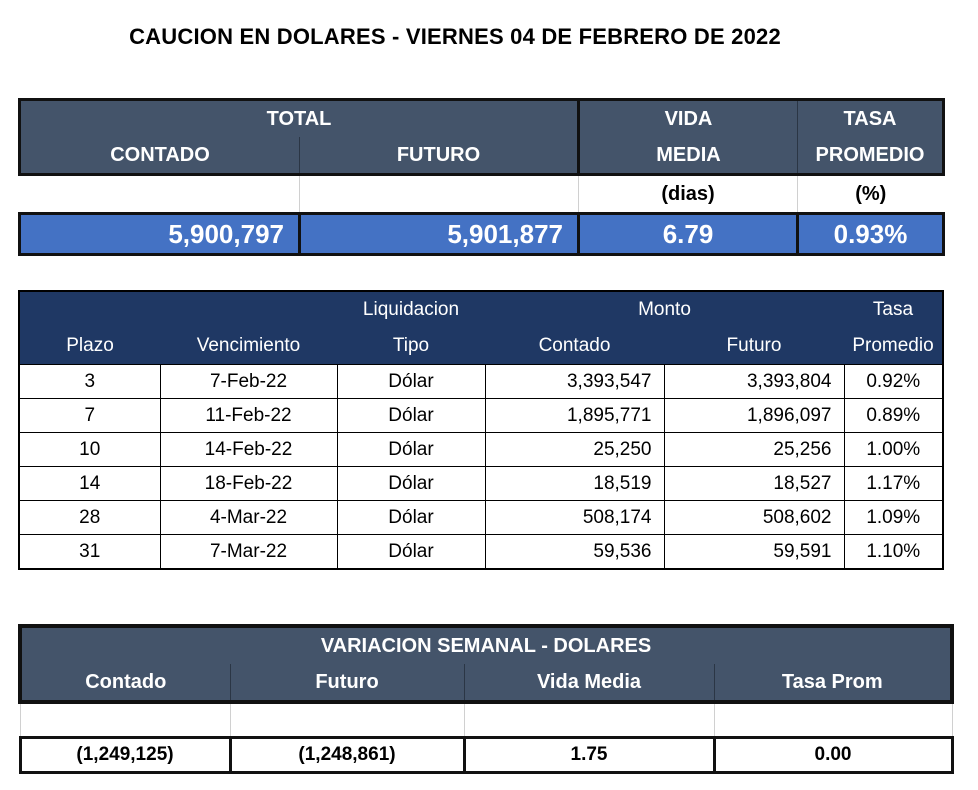  I want to click on table-row: 10 14-Feb-22 Dólar 25,250 25,256 1.00%, so click(481, 449).